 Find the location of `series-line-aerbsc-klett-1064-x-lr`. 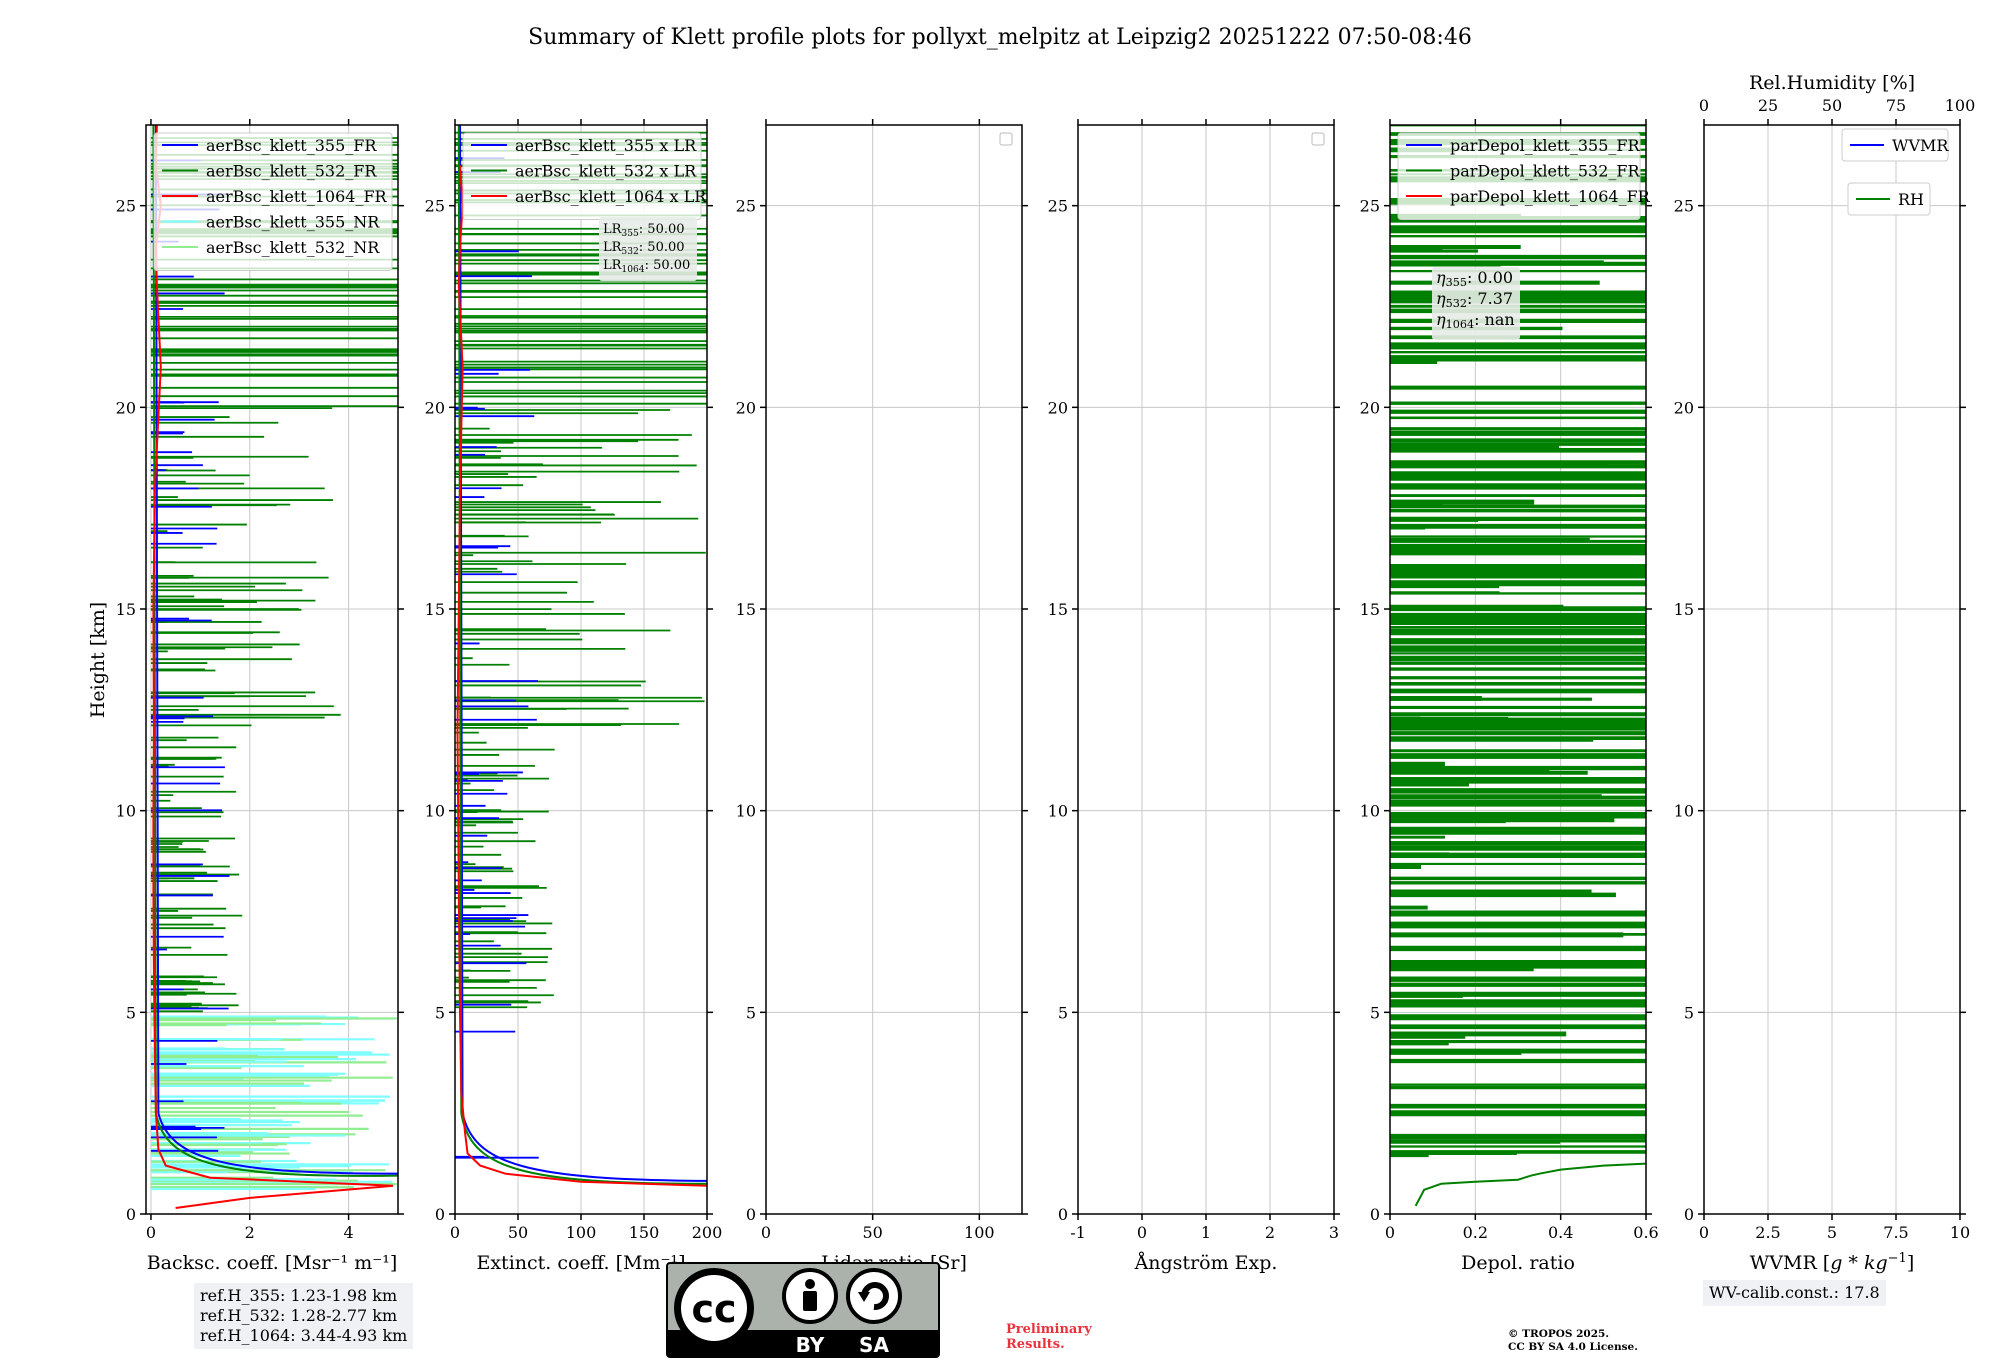

series-line-aerbsc-klett-1064-x-lr is located at coordinates (581, 676).